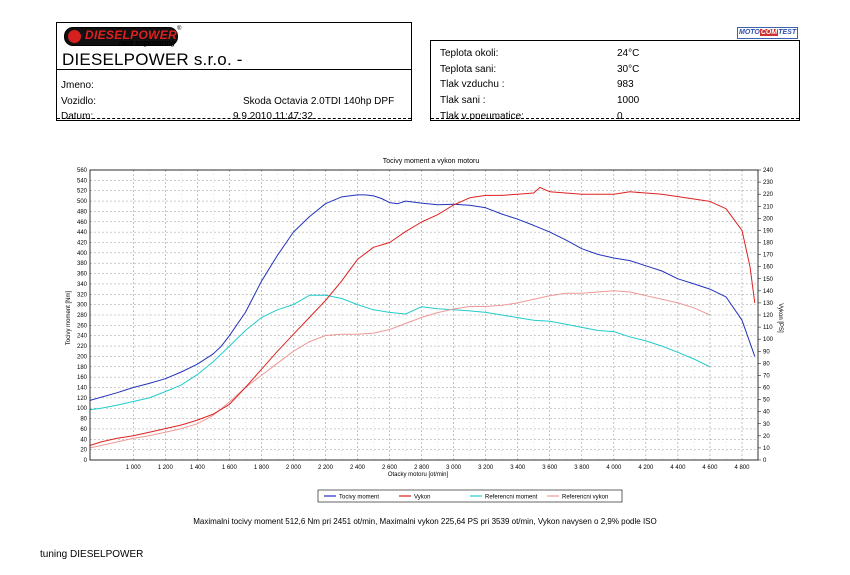 The width and height of the screenshot is (850, 575). Describe the element at coordinates (77, 116) in the screenshot. I see `date-label: Datum:` at that location.